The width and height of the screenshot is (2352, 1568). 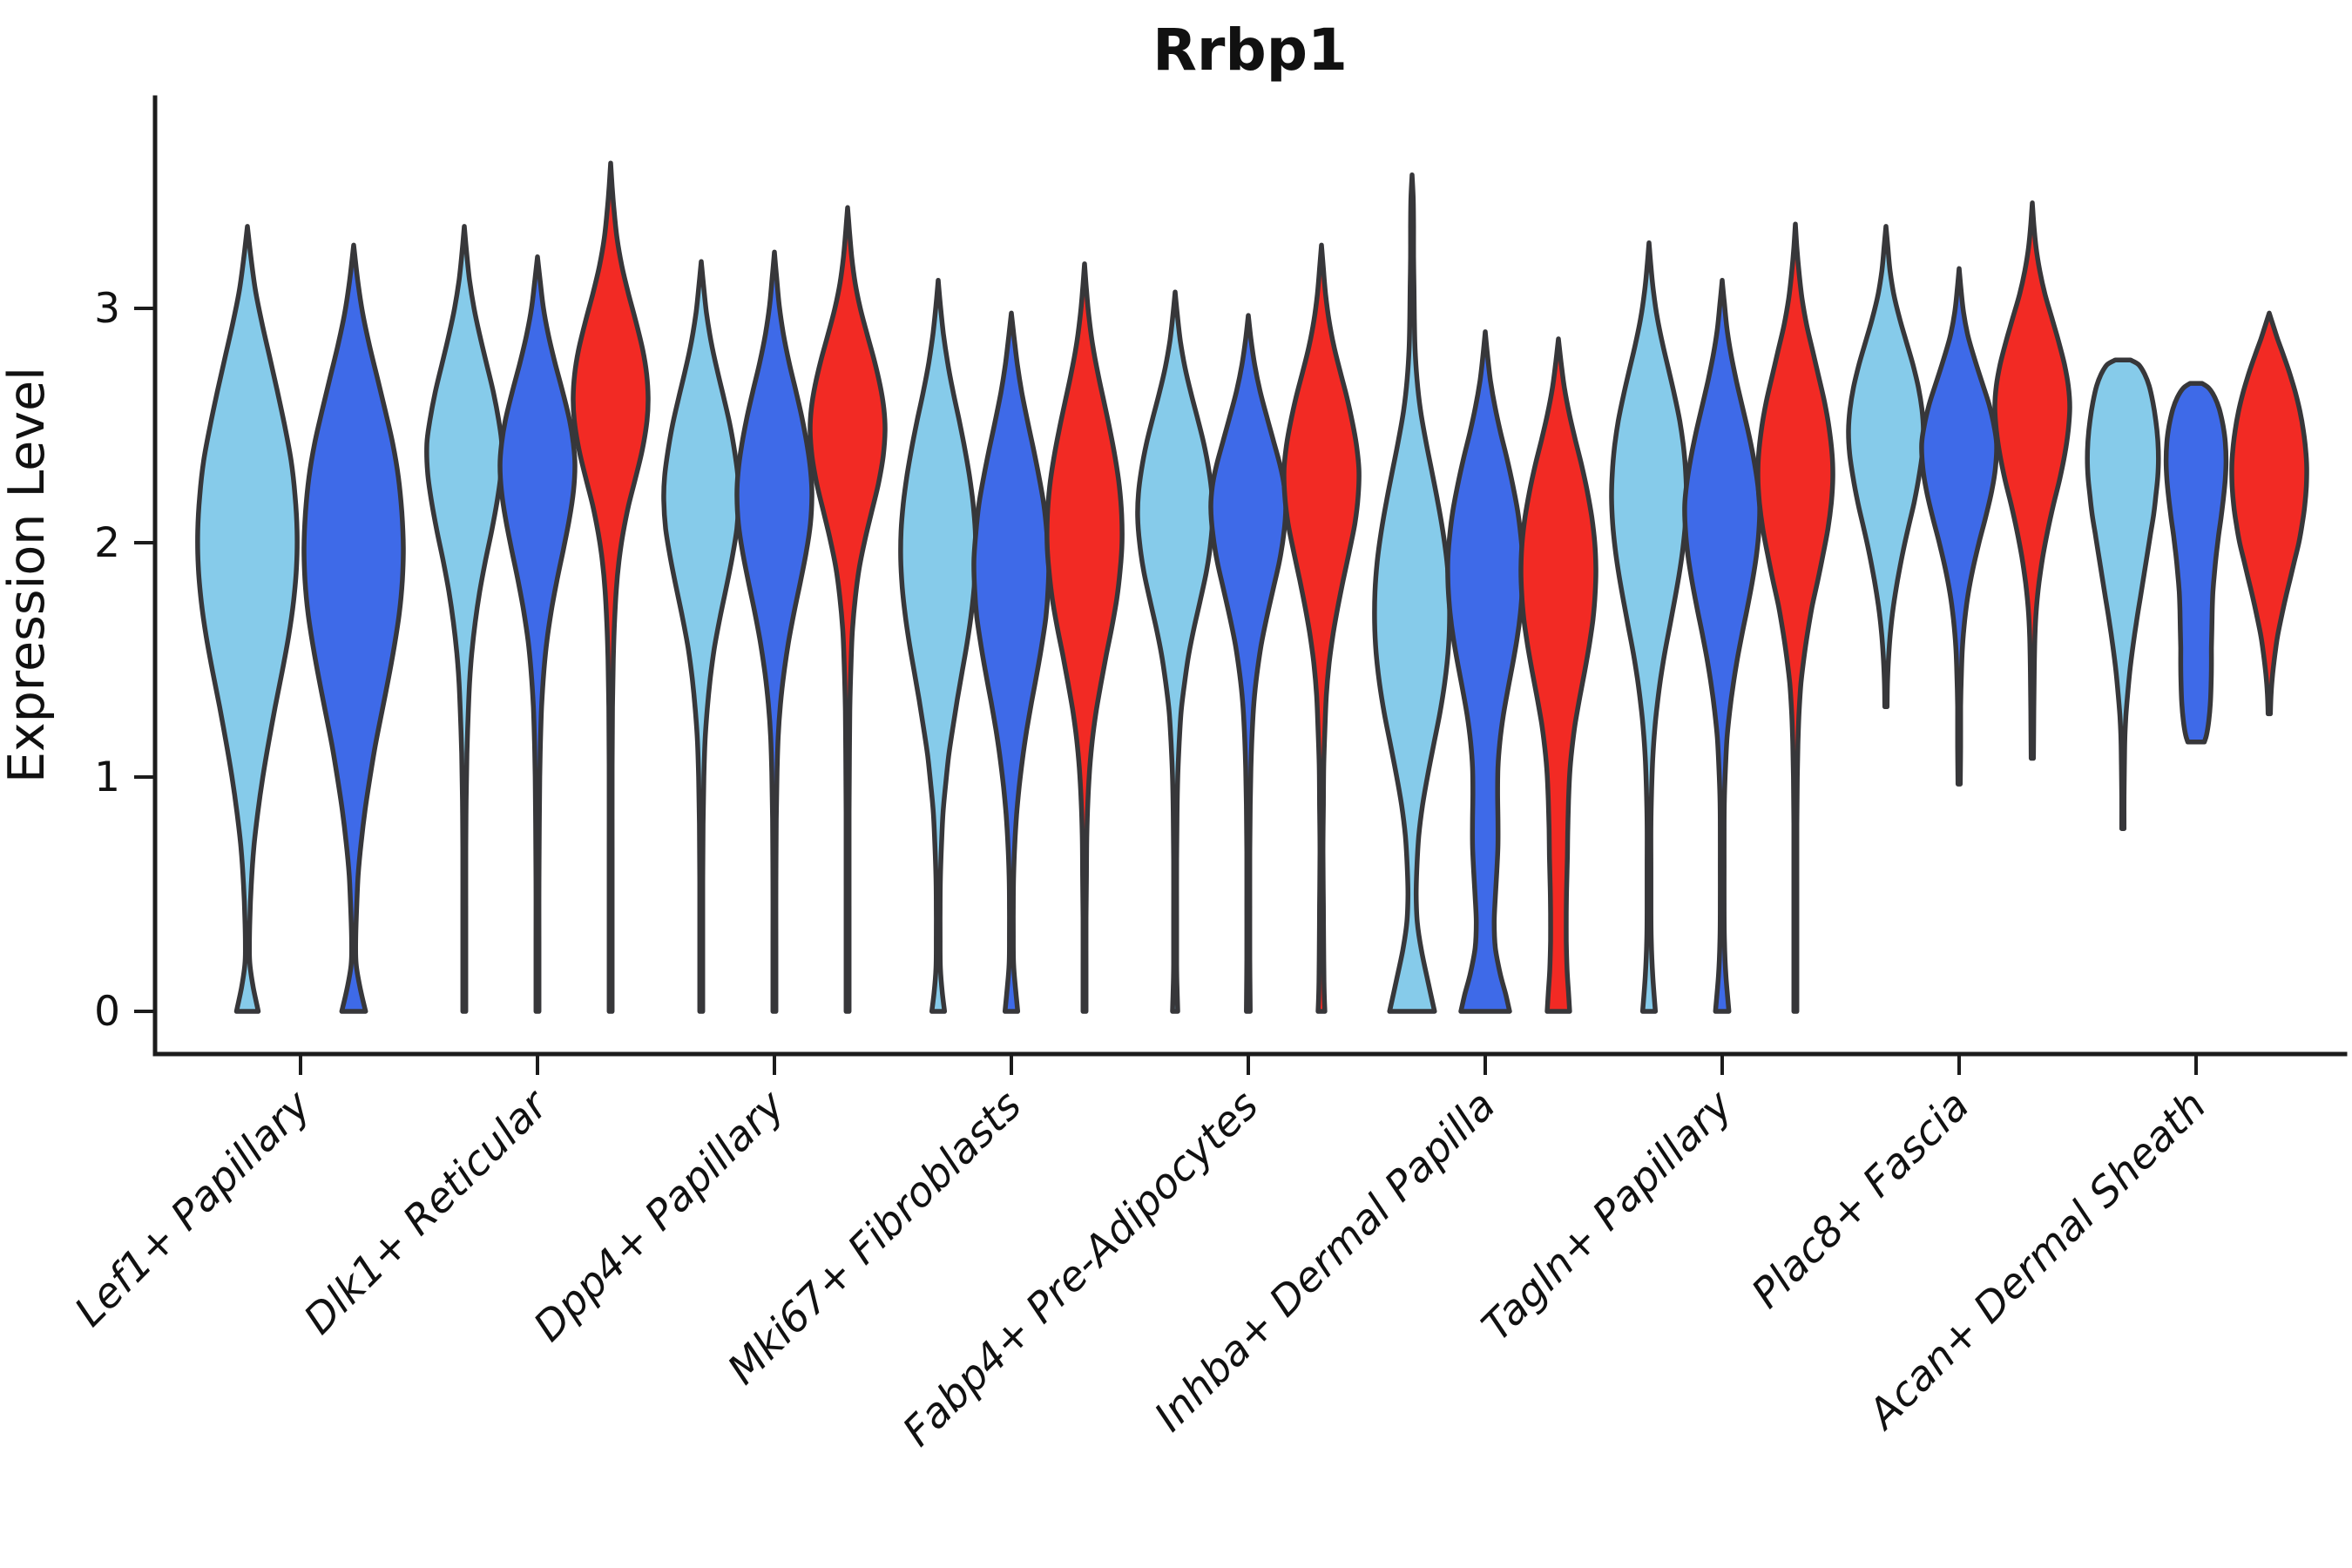 I want to click on violin-7-red, so click(x=2032, y=480).